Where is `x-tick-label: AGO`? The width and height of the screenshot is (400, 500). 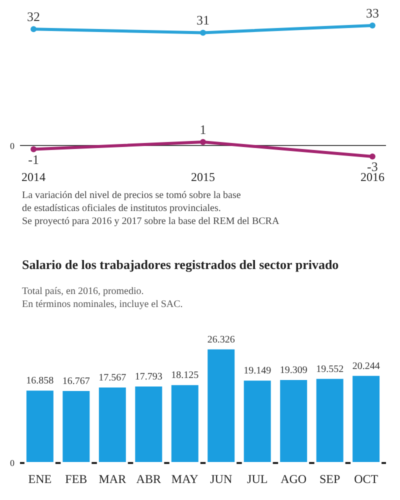
x-tick-label: AGO is located at coordinates (293, 479).